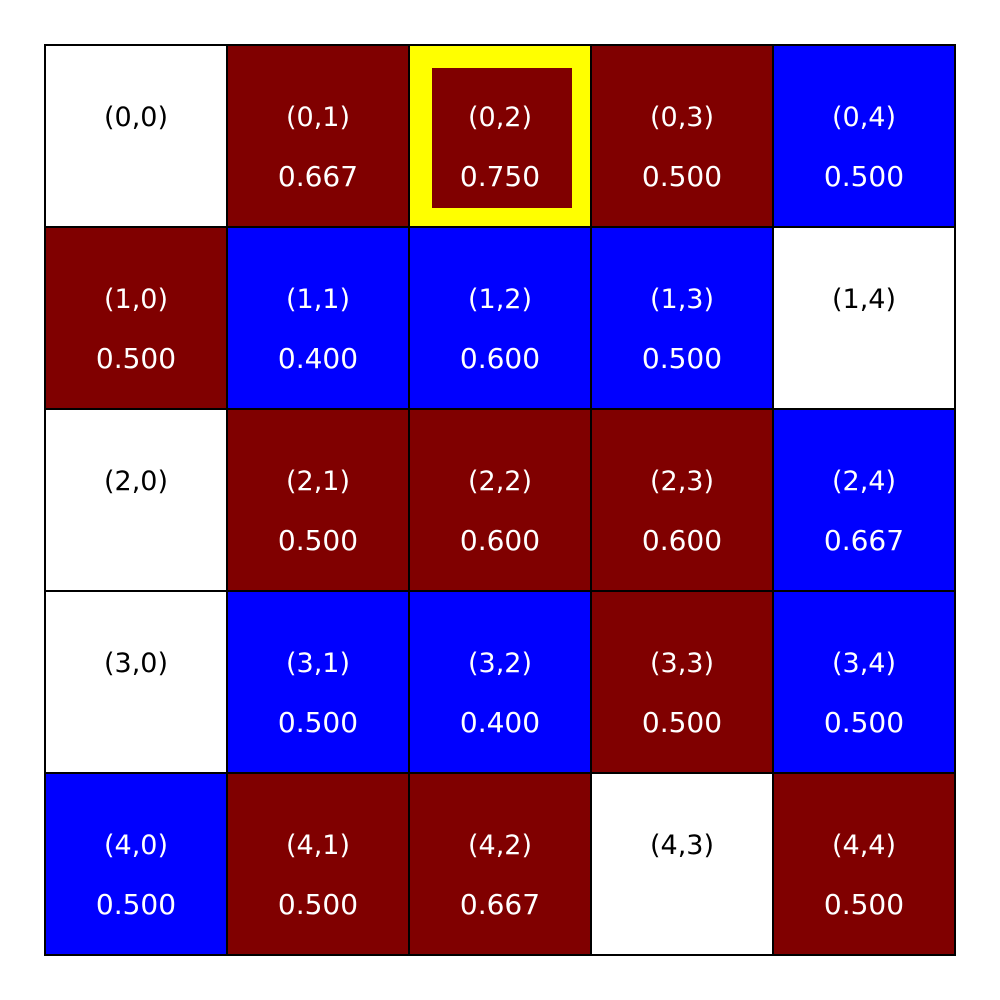  What do you see at coordinates (682, 500) in the screenshot?
I see `grid-cell-2-3: (2,3) 0.600` at bounding box center [682, 500].